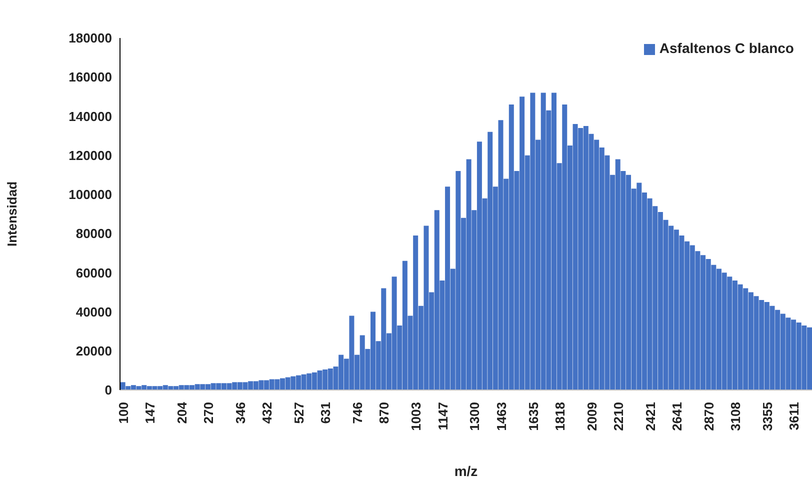 This screenshot has width=812, height=486. I want to click on y-tick-label: 20000, so click(94, 351).